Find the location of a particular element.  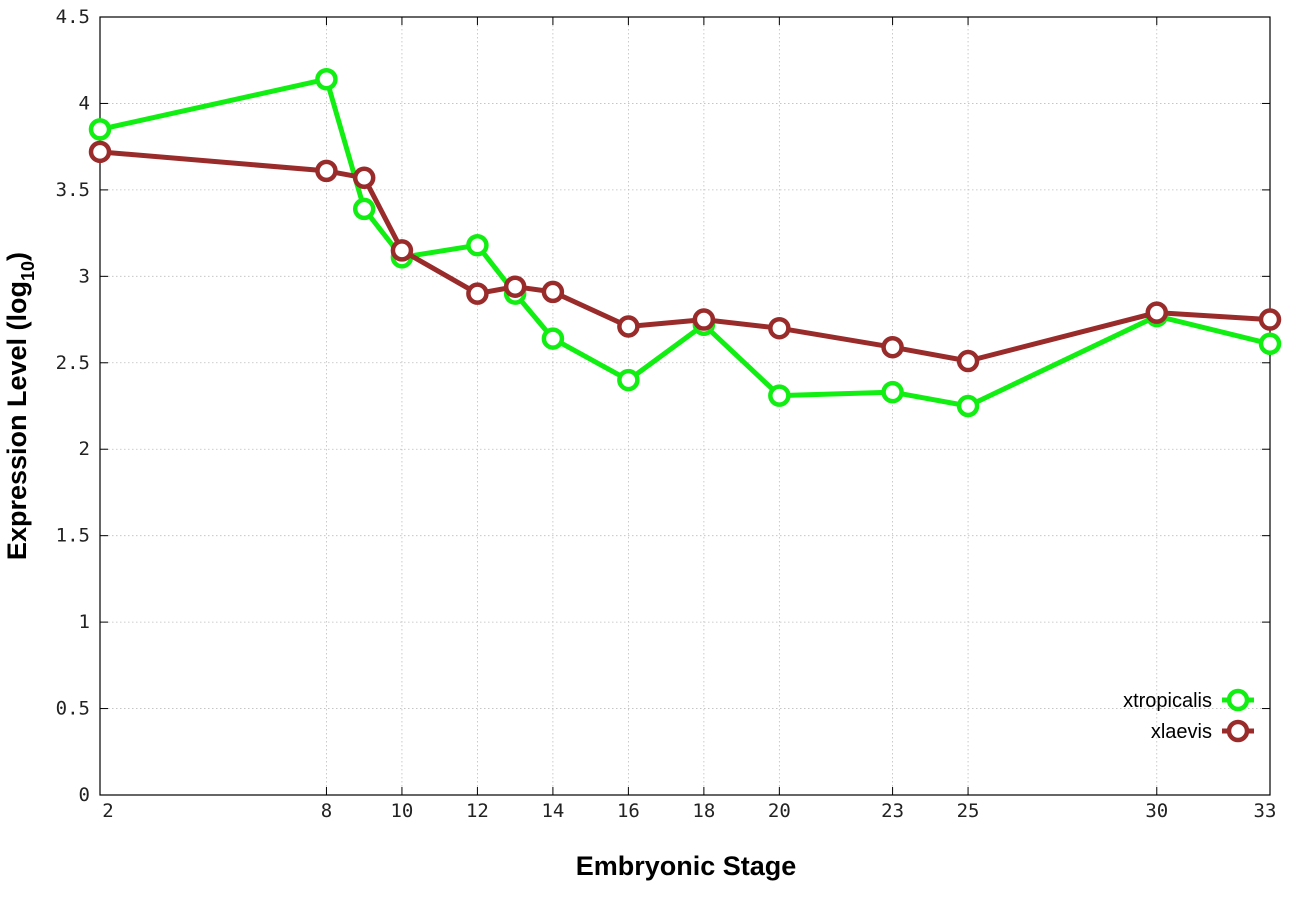

x-tick-label: 33 is located at coordinates (1265, 811).